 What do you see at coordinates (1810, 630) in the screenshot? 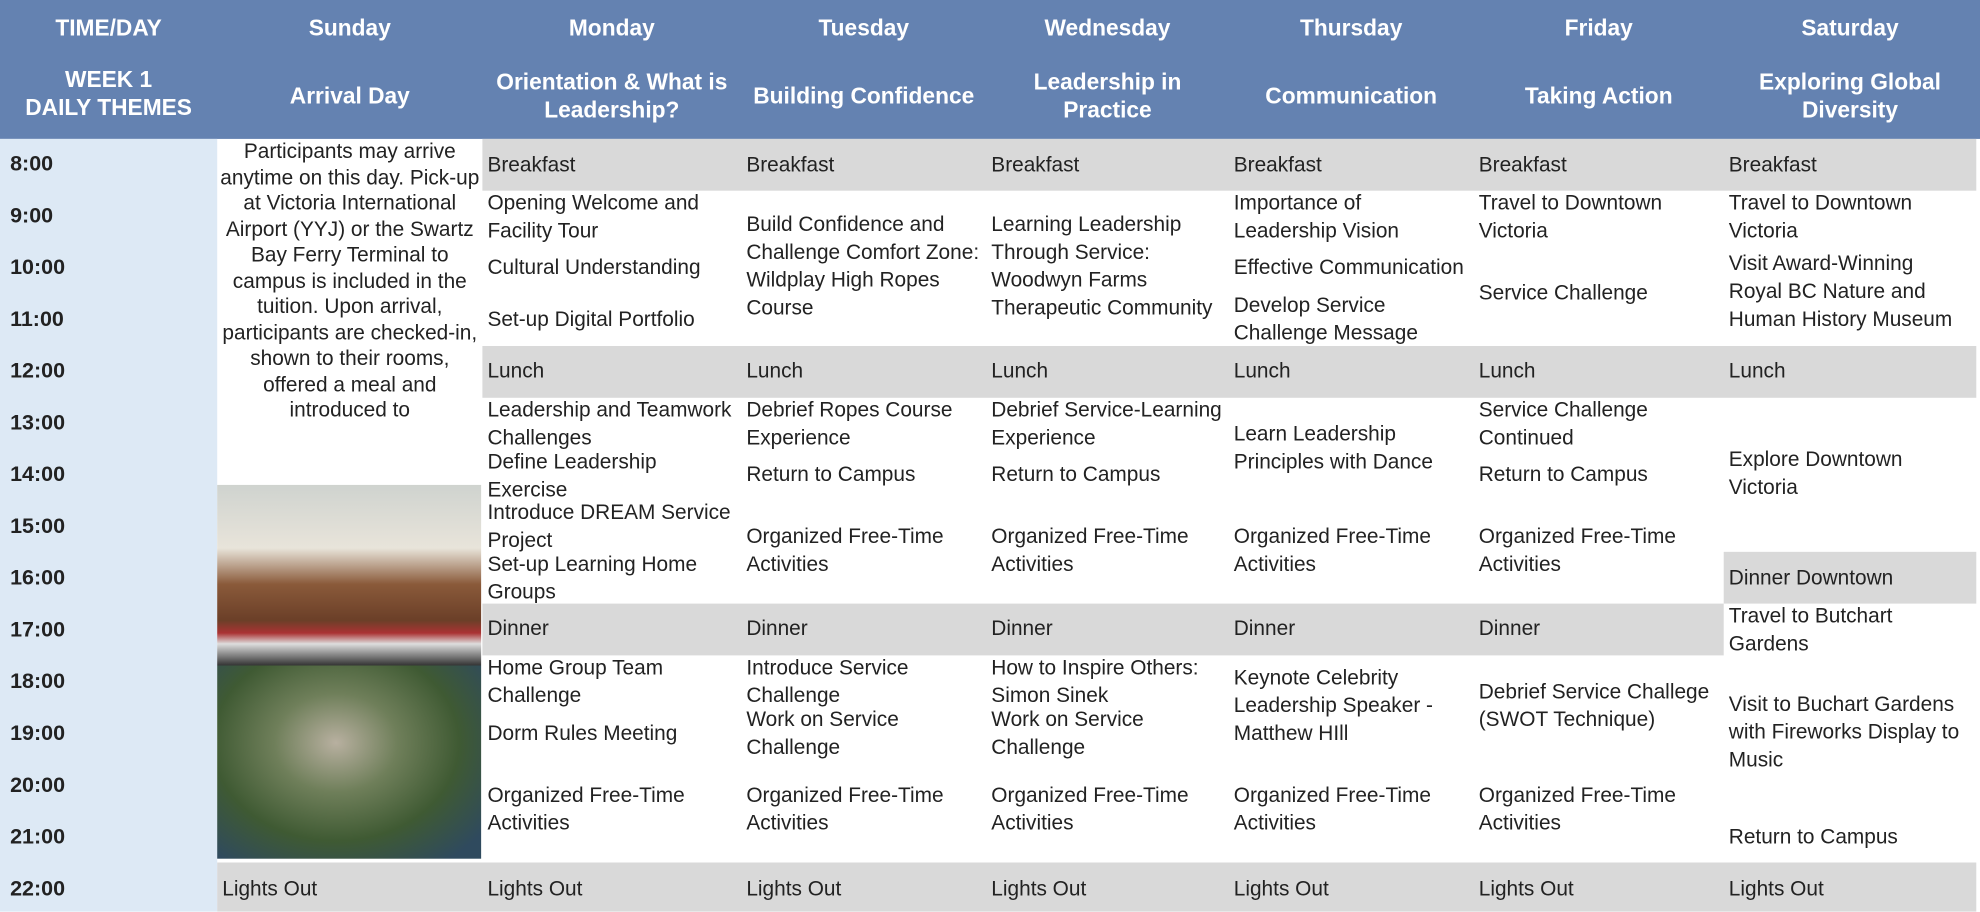
I see `activity: Travel to Butchart Gardens` at bounding box center [1810, 630].